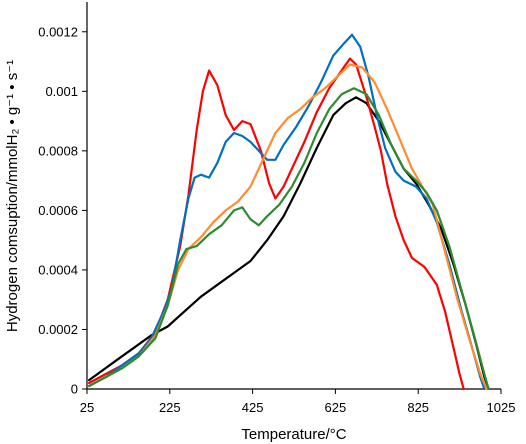 The image size is (526, 444). What do you see at coordinates (293, 434) in the screenshot?
I see `x-axis-title: Temperature/°C` at bounding box center [293, 434].